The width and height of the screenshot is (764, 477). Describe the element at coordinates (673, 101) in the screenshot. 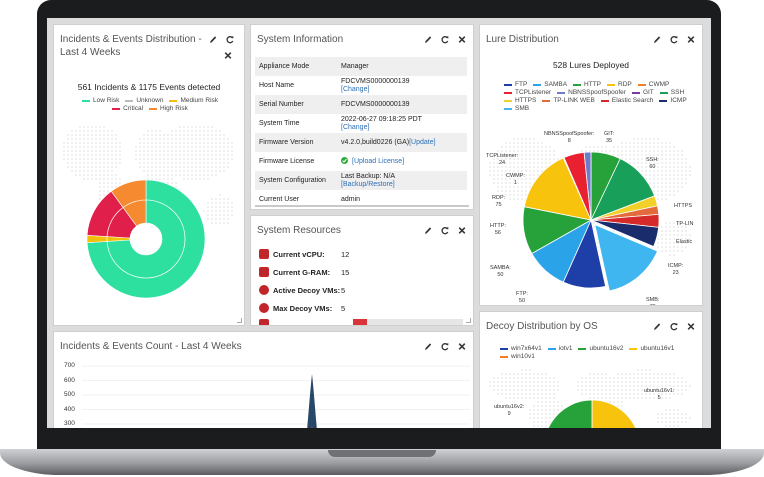

I see `legend-item: ICMP` at that location.